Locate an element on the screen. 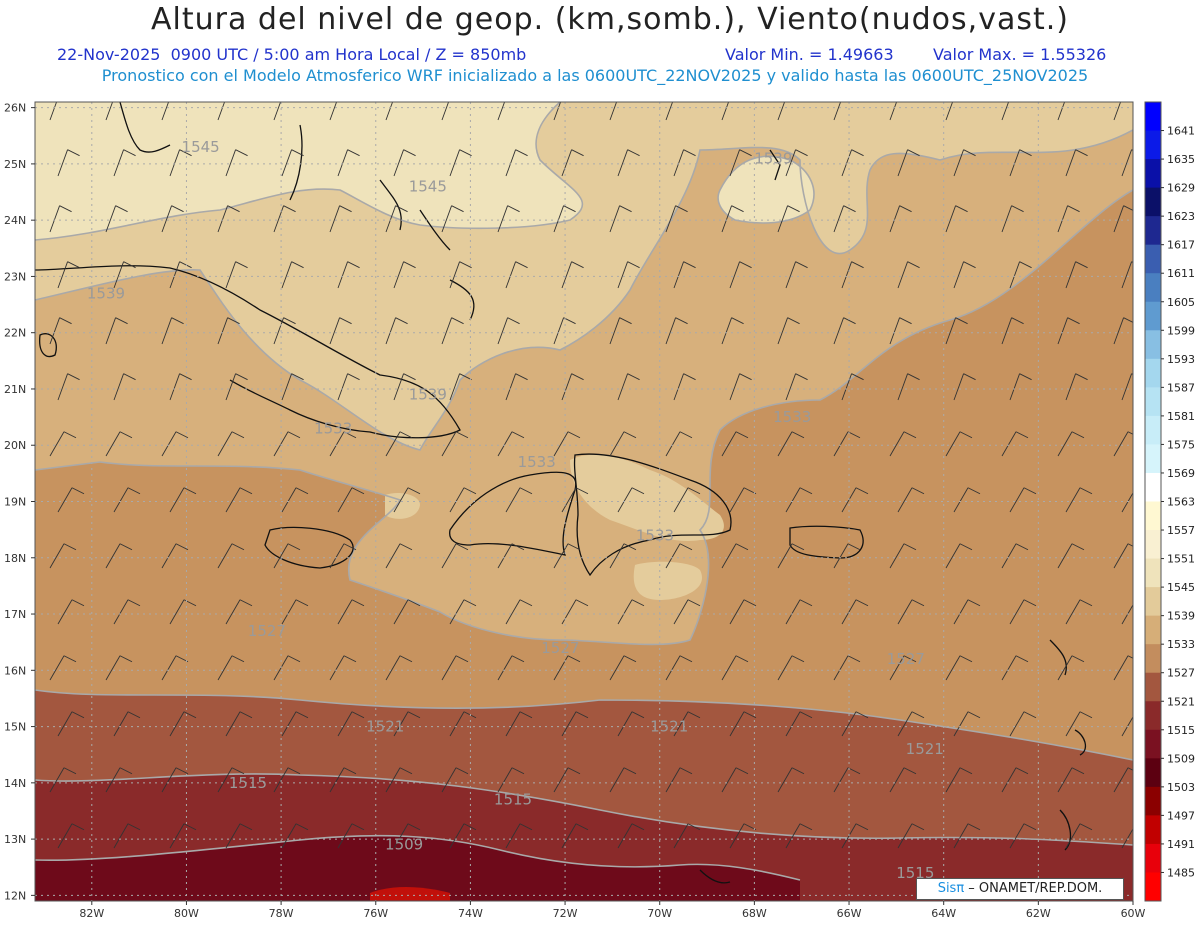  colorbar-label: 1503 is located at coordinates (1181, 787).